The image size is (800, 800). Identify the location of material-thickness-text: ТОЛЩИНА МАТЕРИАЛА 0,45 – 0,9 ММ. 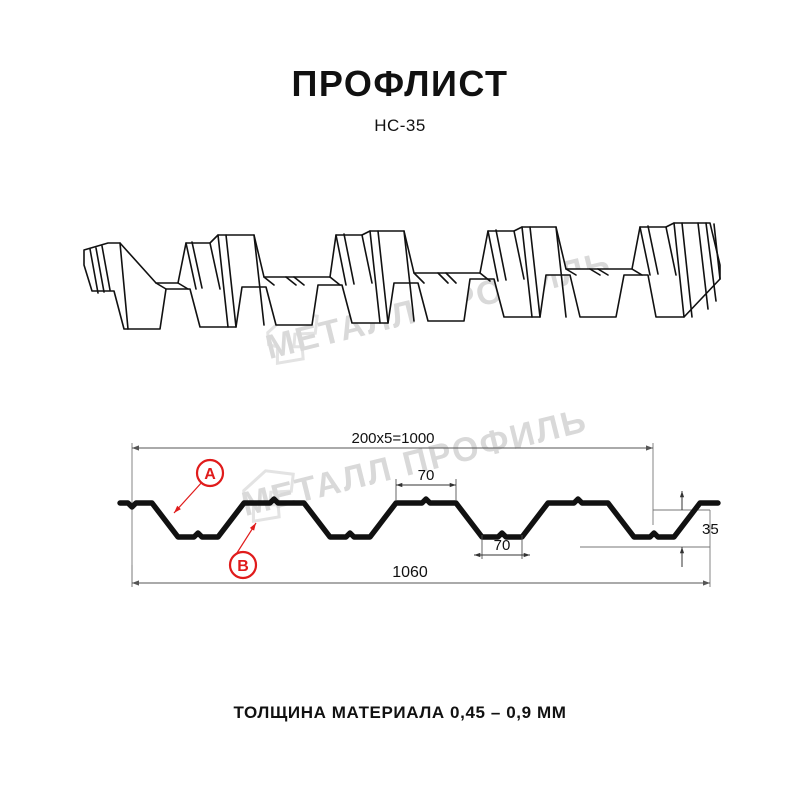
(400, 712).